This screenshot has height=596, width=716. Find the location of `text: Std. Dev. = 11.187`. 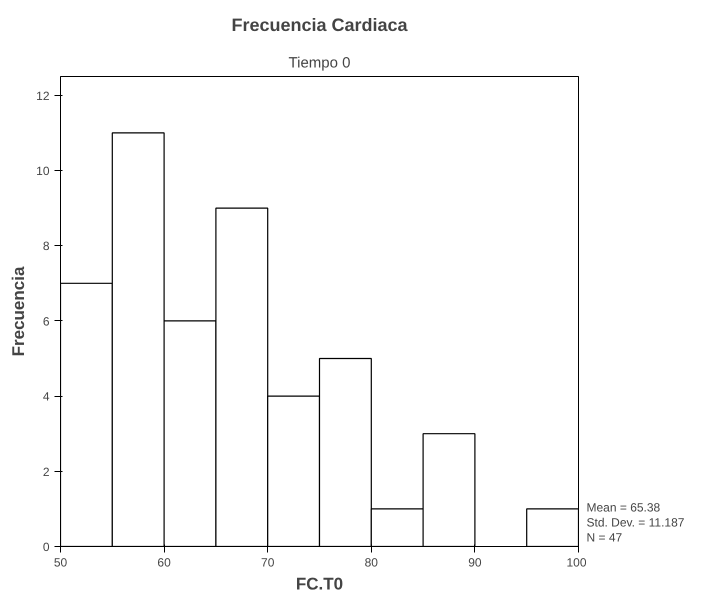

text: Std. Dev. = 11.187 is located at coordinates (635, 523).